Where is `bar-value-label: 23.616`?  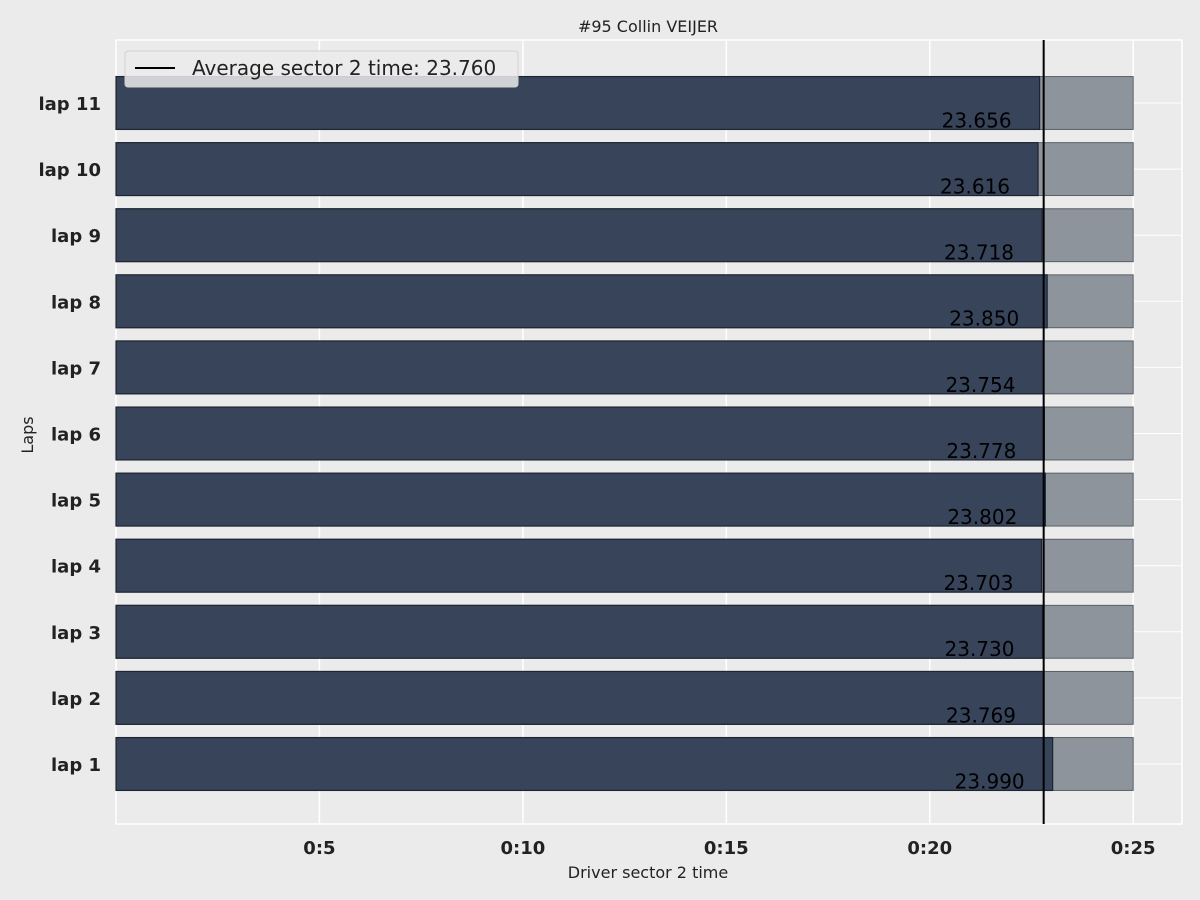
bar-value-label: 23.616 is located at coordinates (975, 187).